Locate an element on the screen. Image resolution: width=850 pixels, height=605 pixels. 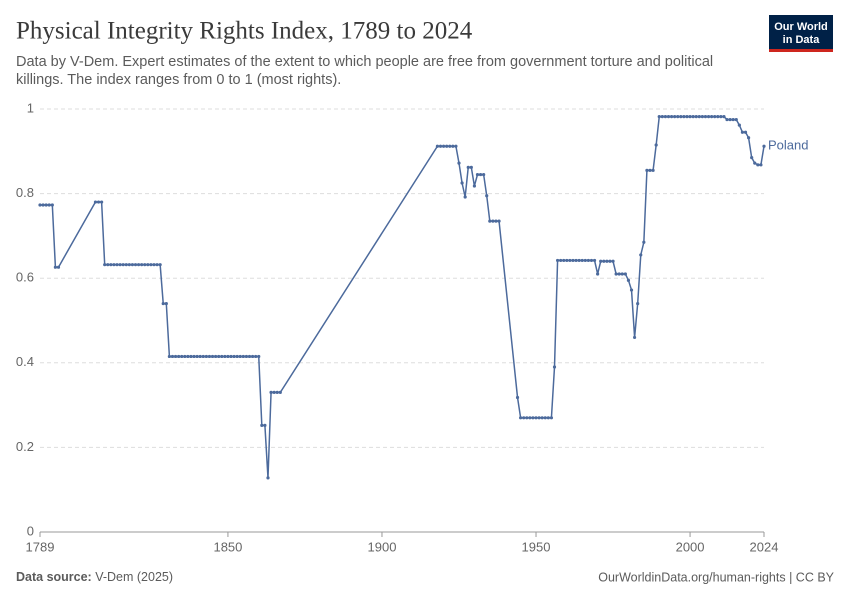
x-tick-label: 1850 is located at coordinates (227, 546).